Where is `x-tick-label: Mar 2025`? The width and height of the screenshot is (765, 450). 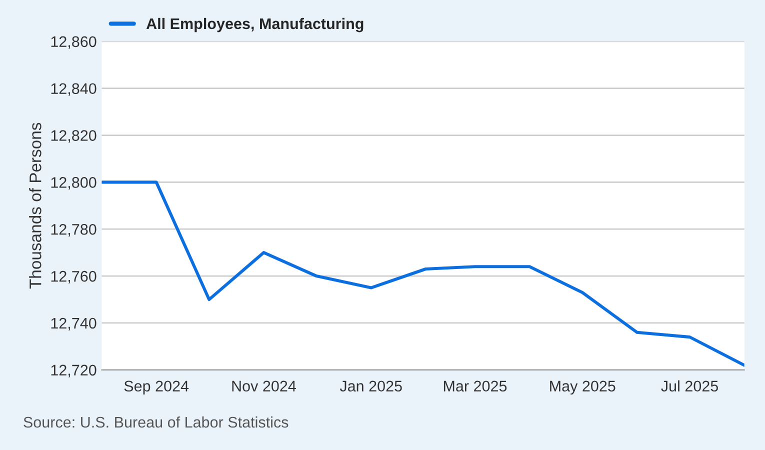 x-tick-label: Mar 2025 is located at coordinates (475, 386).